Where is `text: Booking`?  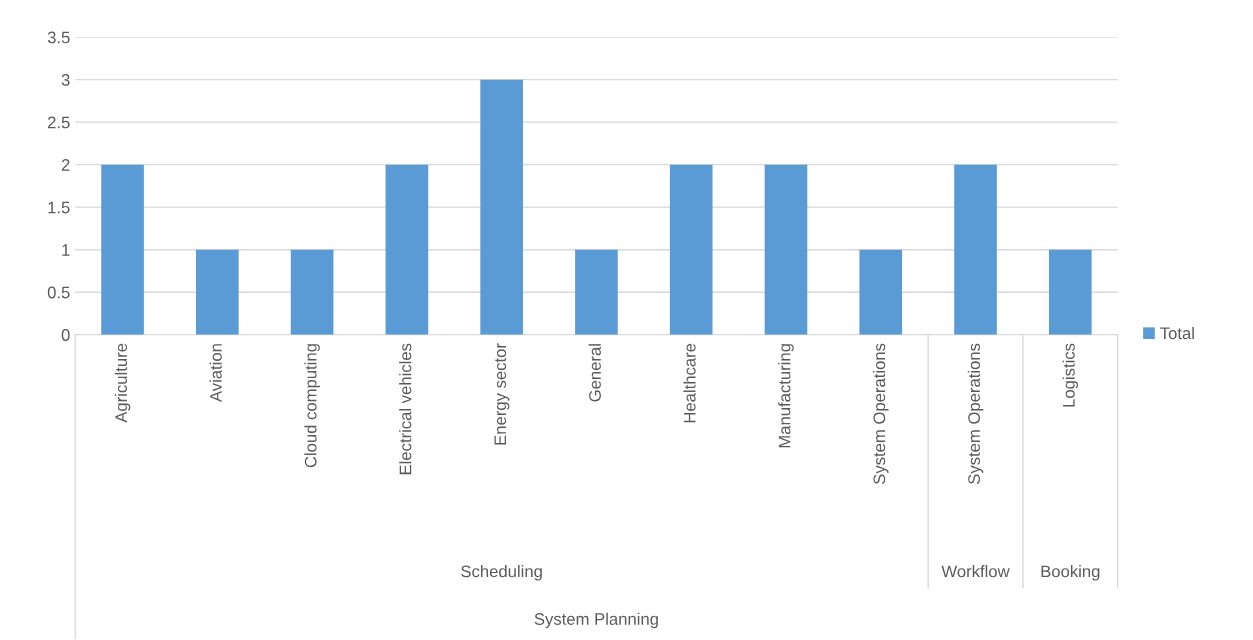 text: Booking is located at coordinates (1070, 573).